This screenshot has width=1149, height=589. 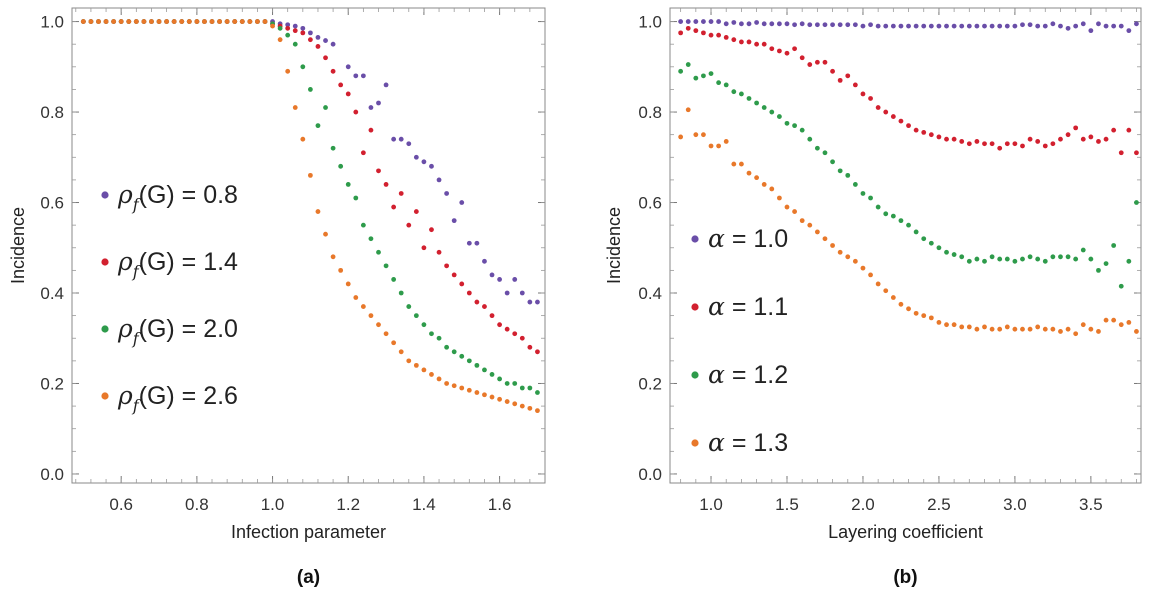 I want to click on y-tick-label: 0.4, so click(x=650, y=293).